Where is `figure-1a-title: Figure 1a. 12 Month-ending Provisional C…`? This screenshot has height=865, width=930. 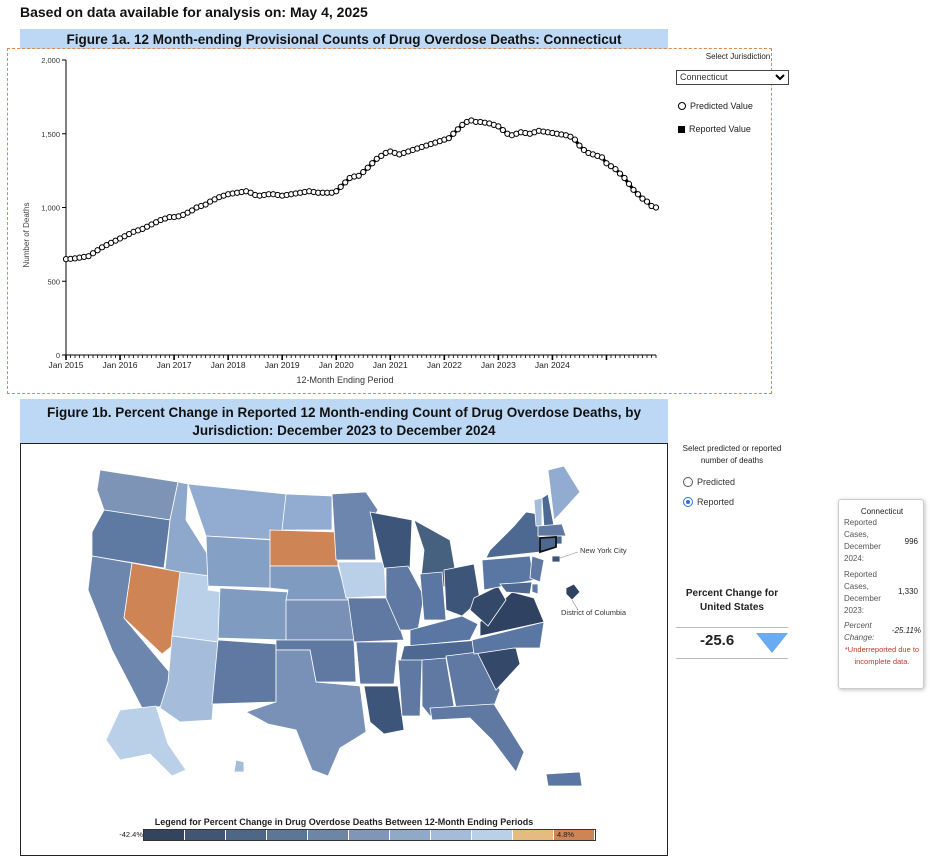
figure-1a-title: Figure 1a. 12 Month-ending Provisional C… is located at coordinates (344, 39).